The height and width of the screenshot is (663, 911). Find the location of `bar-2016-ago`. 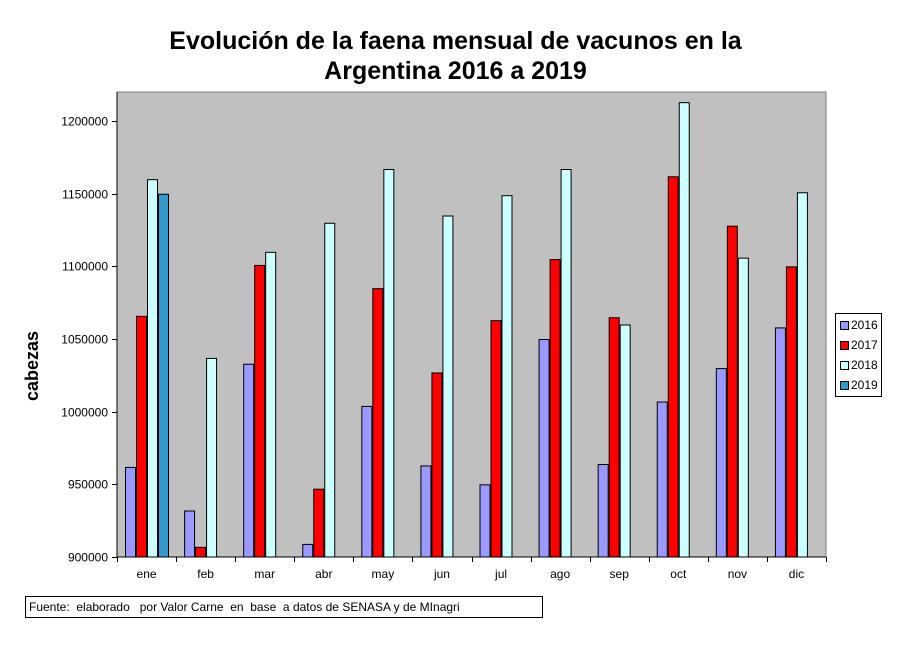

bar-2016-ago is located at coordinates (544, 448).